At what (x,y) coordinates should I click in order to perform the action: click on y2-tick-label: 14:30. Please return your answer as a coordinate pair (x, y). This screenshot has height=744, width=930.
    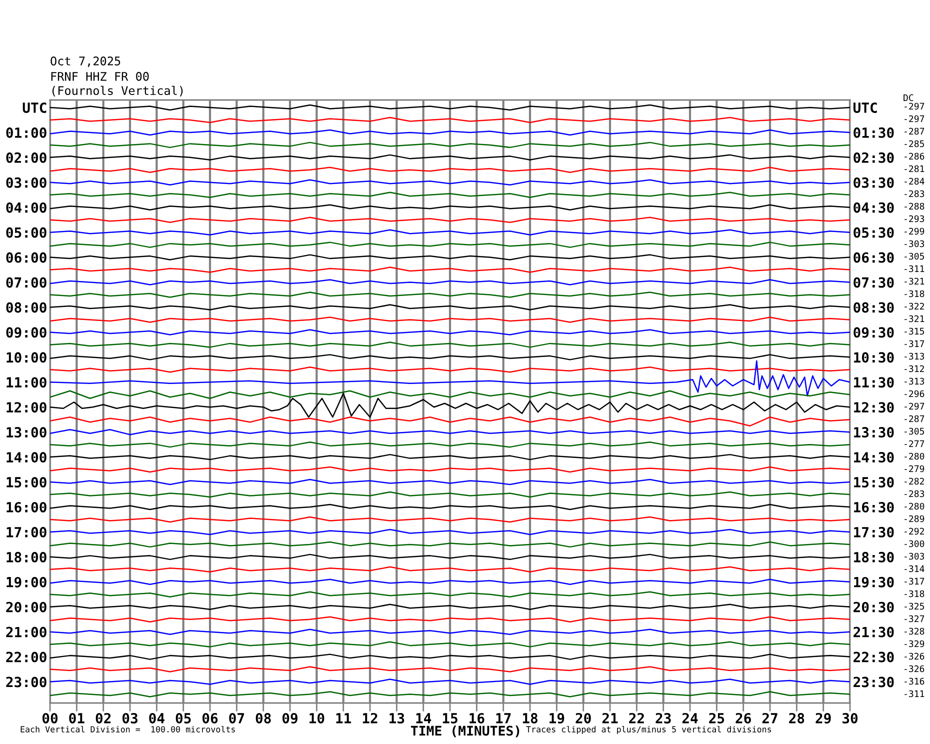
    Looking at the image, I should click on (874, 457).